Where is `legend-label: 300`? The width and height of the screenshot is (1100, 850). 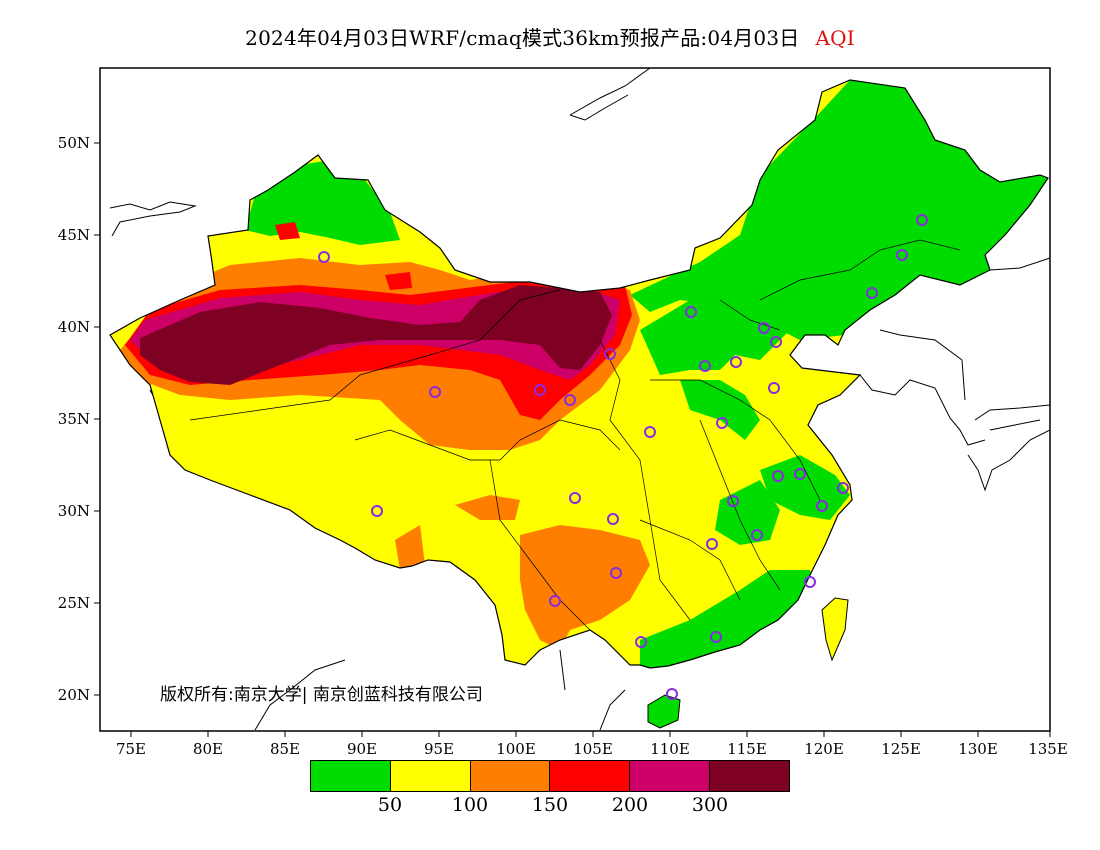 legend-label: 300 is located at coordinates (710, 805).